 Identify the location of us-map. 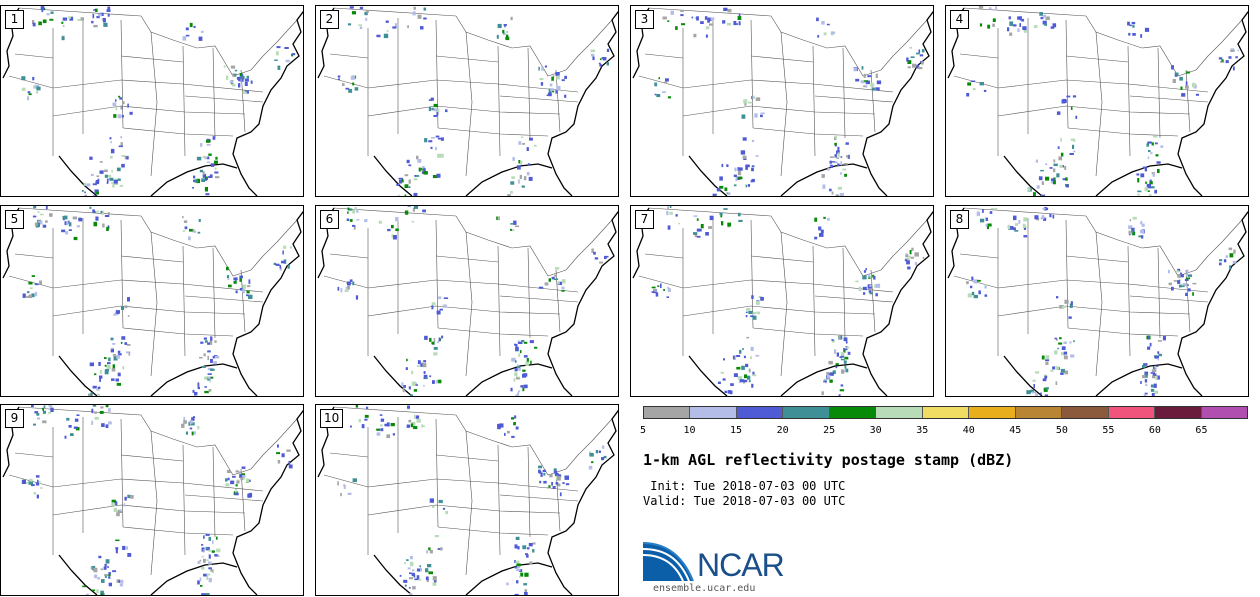
(1097, 101).